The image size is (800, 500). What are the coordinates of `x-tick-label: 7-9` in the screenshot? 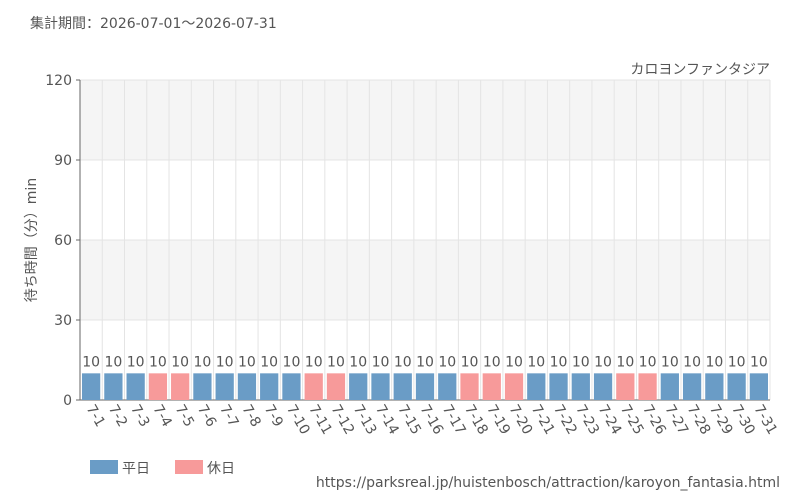 It's located at (273, 416).